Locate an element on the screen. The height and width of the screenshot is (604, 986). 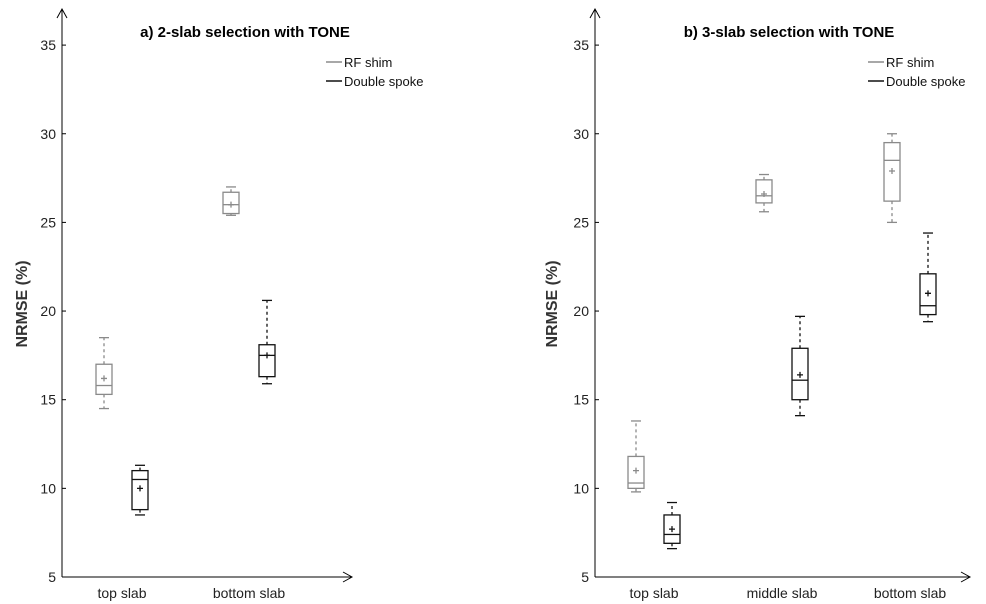
panel-a-y-axis-arrow is located at coordinates (62, 13).